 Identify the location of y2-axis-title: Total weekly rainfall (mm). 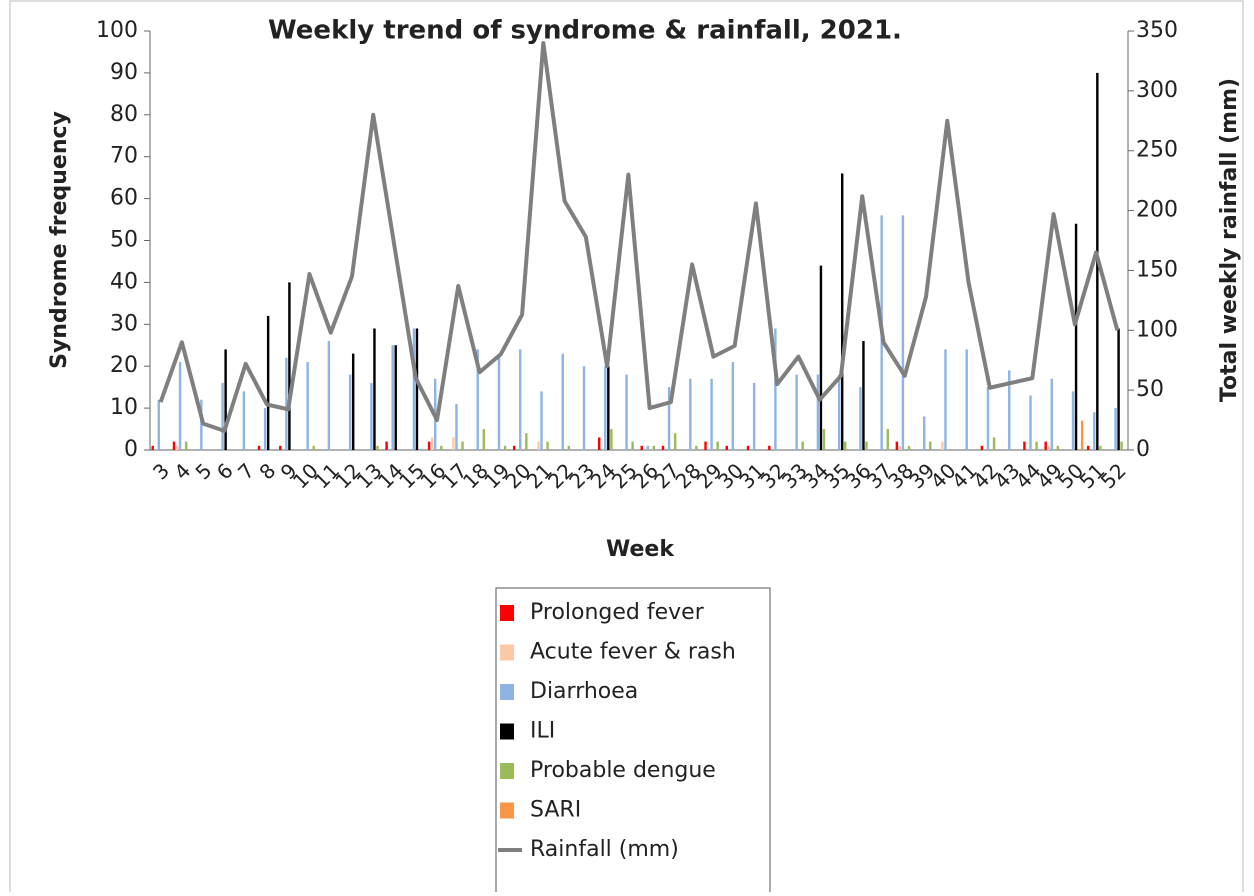
(1229, 240).